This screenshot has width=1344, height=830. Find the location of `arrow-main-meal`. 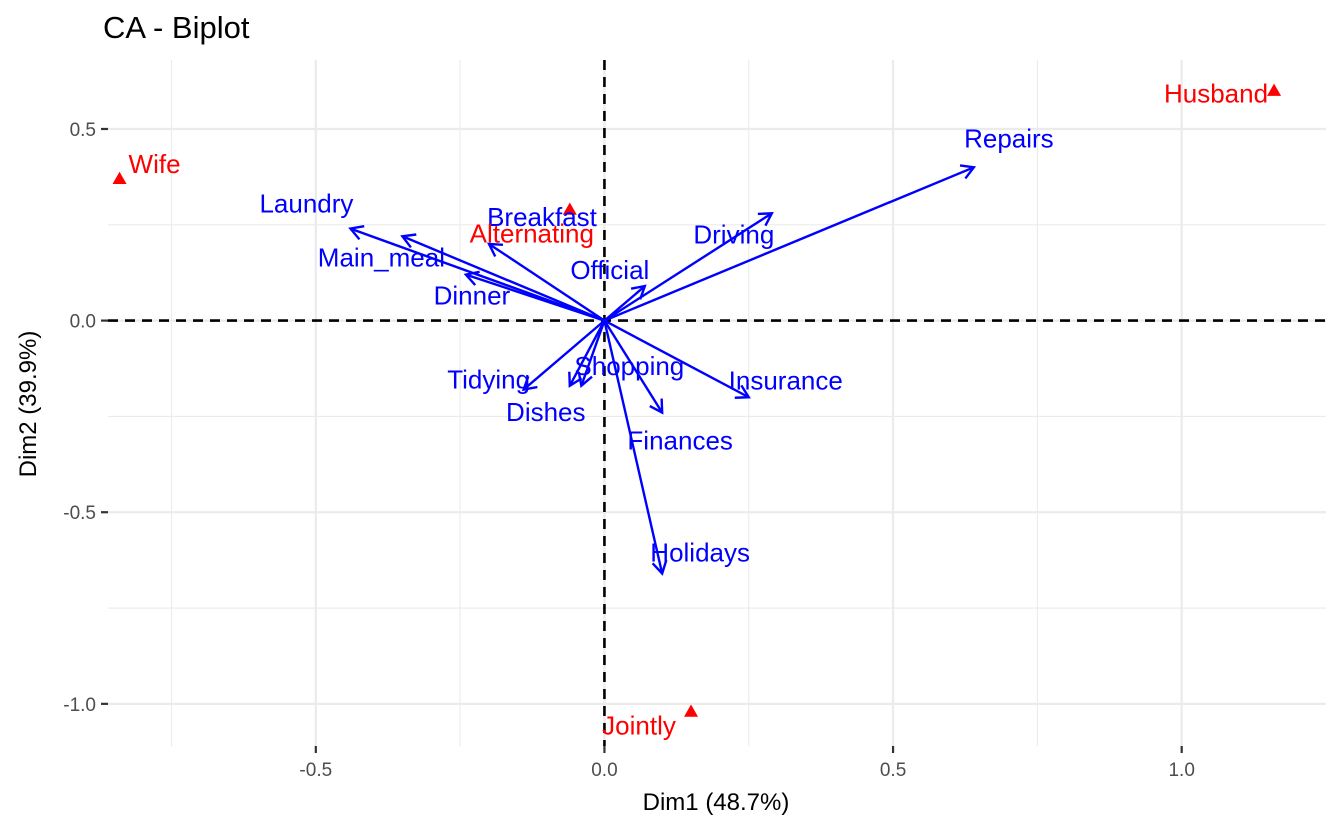

arrow-main-meal is located at coordinates (502, 277).